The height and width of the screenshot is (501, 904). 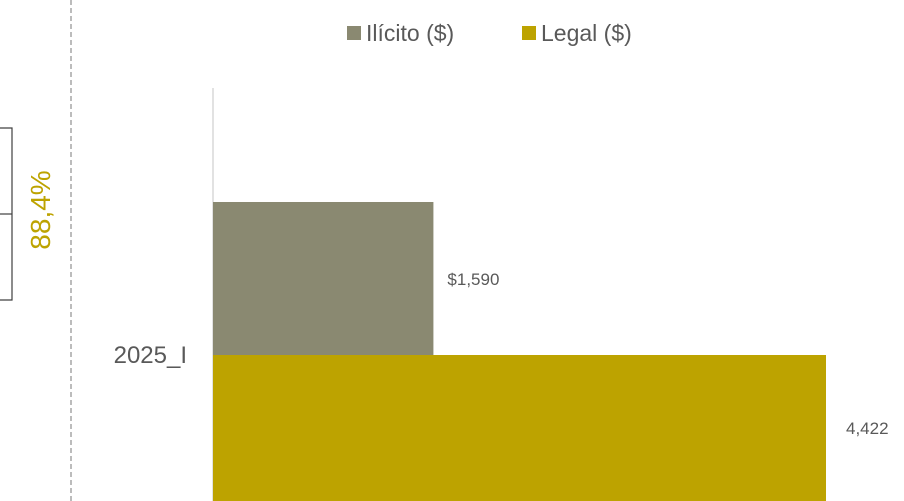 What do you see at coordinates (867, 428) in the screenshot?
I see `data-label-legal: 4,422` at bounding box center [867, 428].